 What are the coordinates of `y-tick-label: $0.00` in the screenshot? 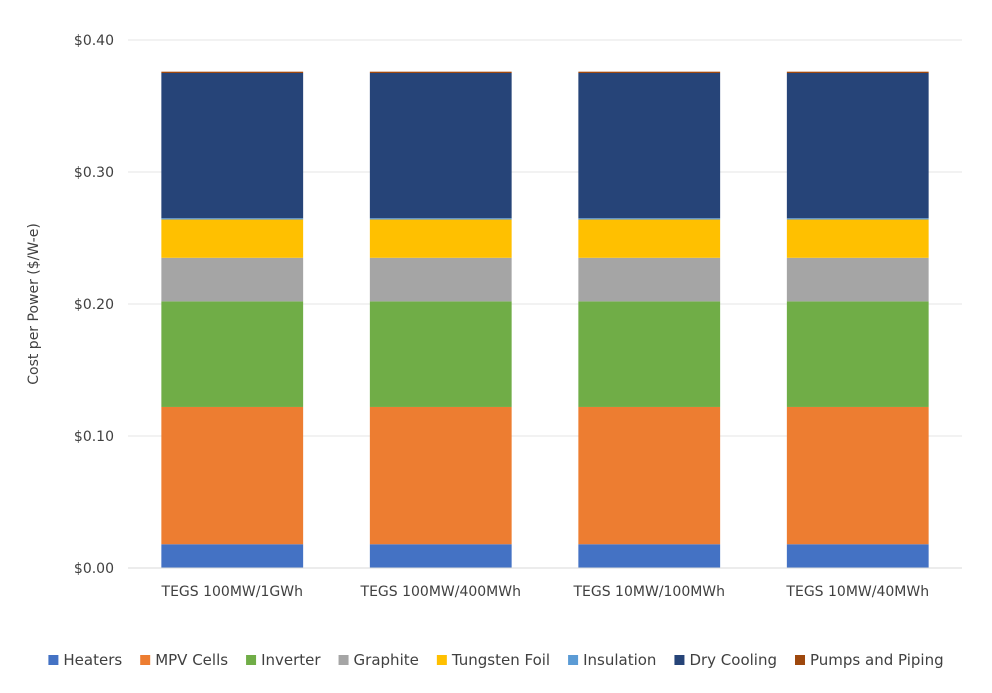 It's located at (94, 569).